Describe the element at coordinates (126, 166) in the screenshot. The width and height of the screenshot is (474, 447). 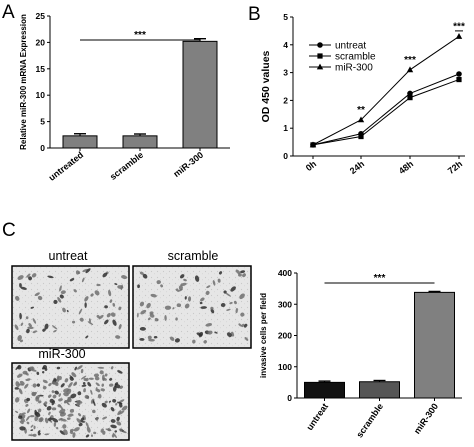
I see `chart-a-category-label: scramble` at that location.